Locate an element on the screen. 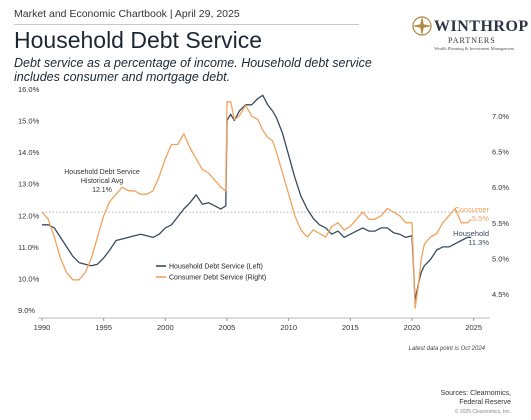  logo-name: WINTHROP is located at coordinates (481, 26).